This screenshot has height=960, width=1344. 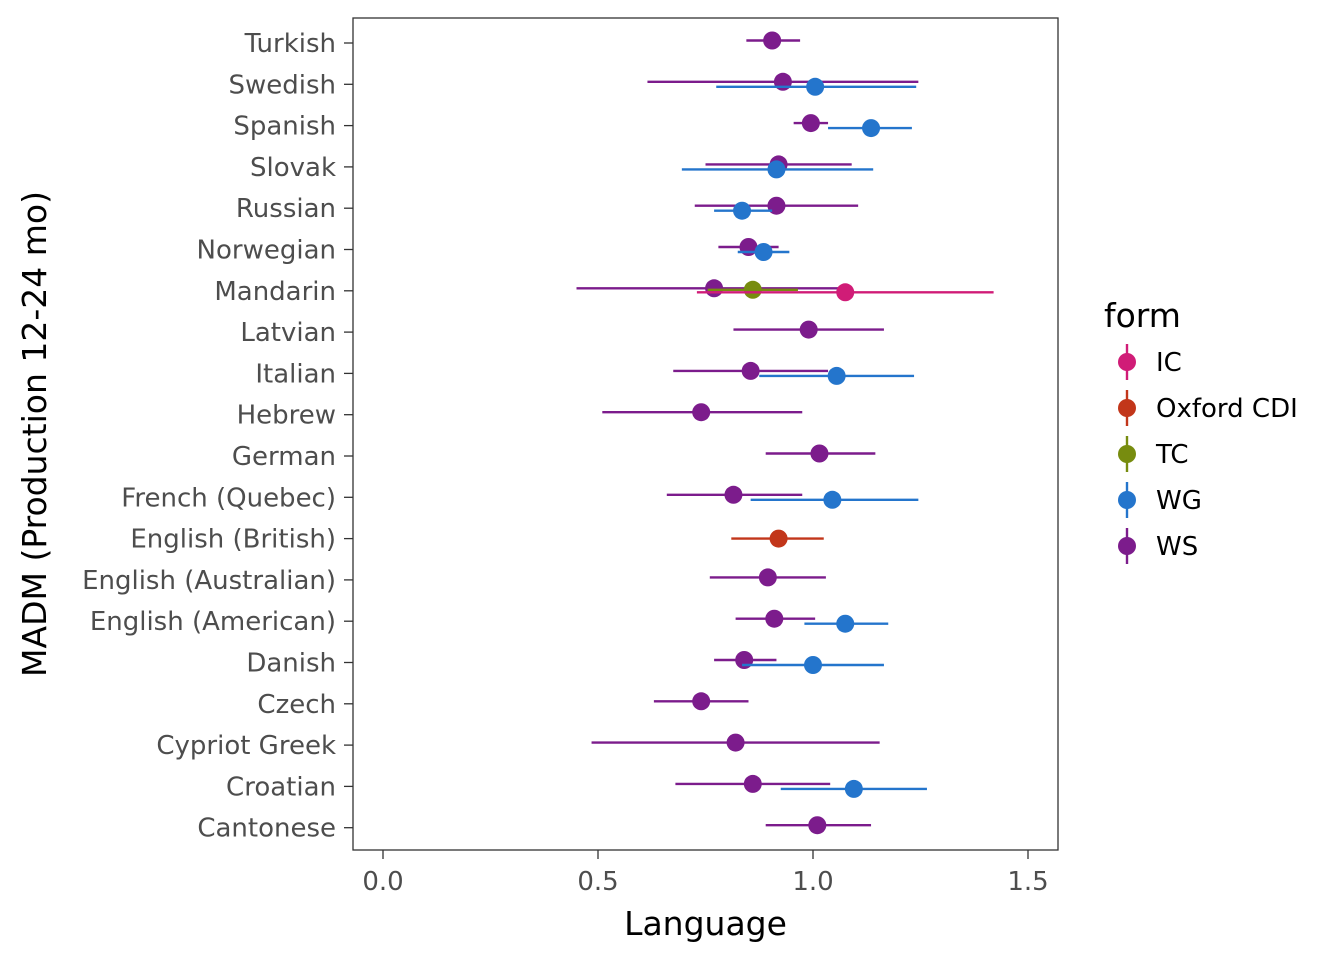 I want to click on point-ws-german, so click(x=819, y=453).